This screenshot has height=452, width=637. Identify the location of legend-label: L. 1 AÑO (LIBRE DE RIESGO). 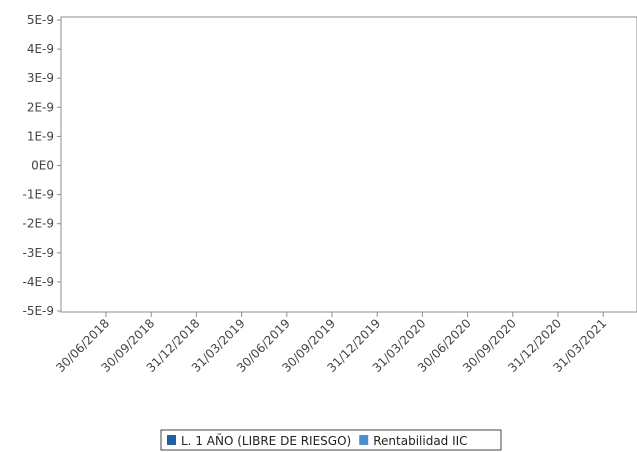
(266, 440).